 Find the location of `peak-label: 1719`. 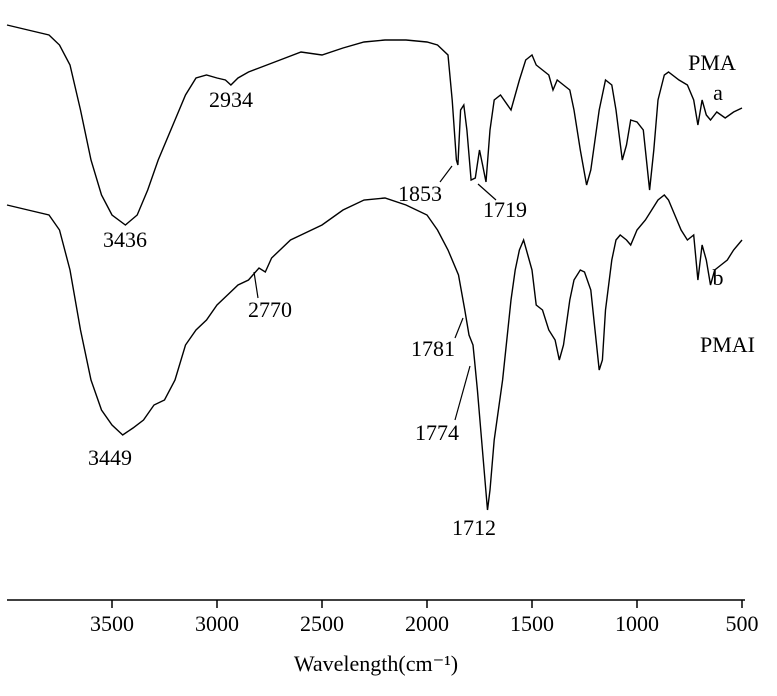

peak-label: 1719 is located at coordinates (505, 209).